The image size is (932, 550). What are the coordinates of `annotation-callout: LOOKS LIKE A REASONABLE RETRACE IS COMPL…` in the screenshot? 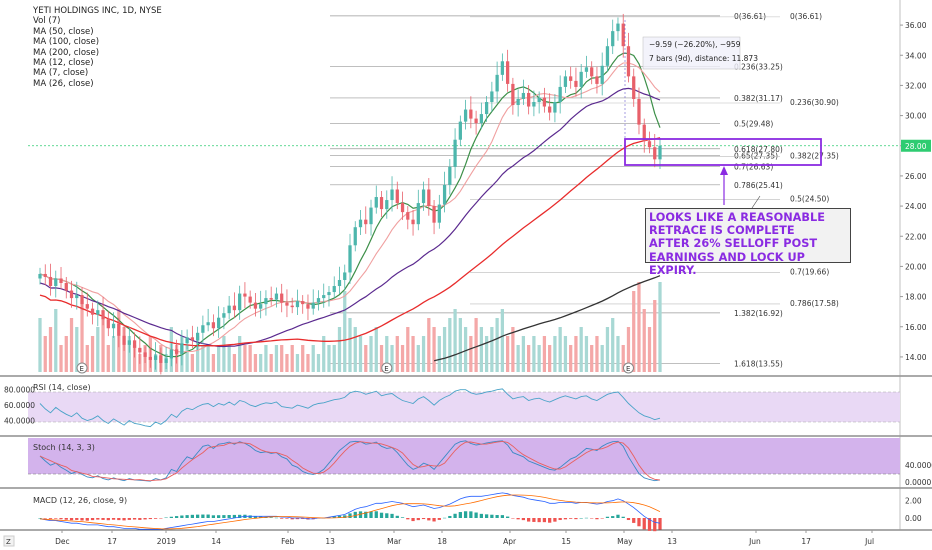 It's located at (748, 242).